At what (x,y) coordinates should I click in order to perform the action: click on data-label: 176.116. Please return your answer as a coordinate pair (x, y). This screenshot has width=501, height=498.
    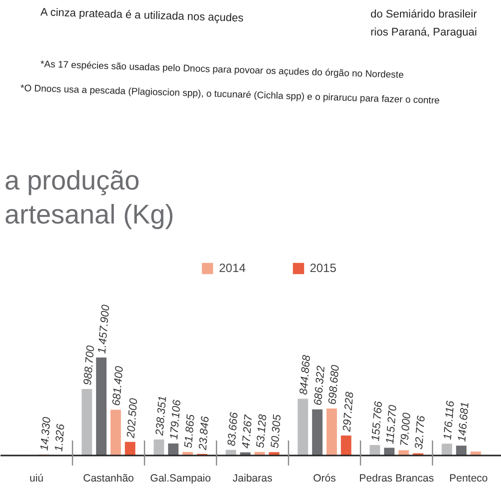
    Looking at the image, I should click on (450, 420).